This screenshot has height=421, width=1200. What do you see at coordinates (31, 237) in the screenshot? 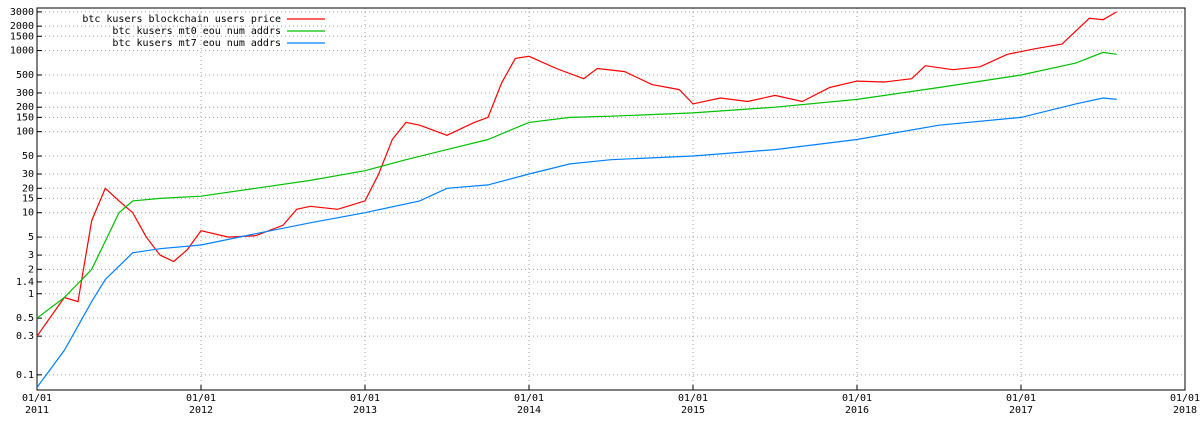
I see `y-tick-label: 5` at bounding box center [31, 237].